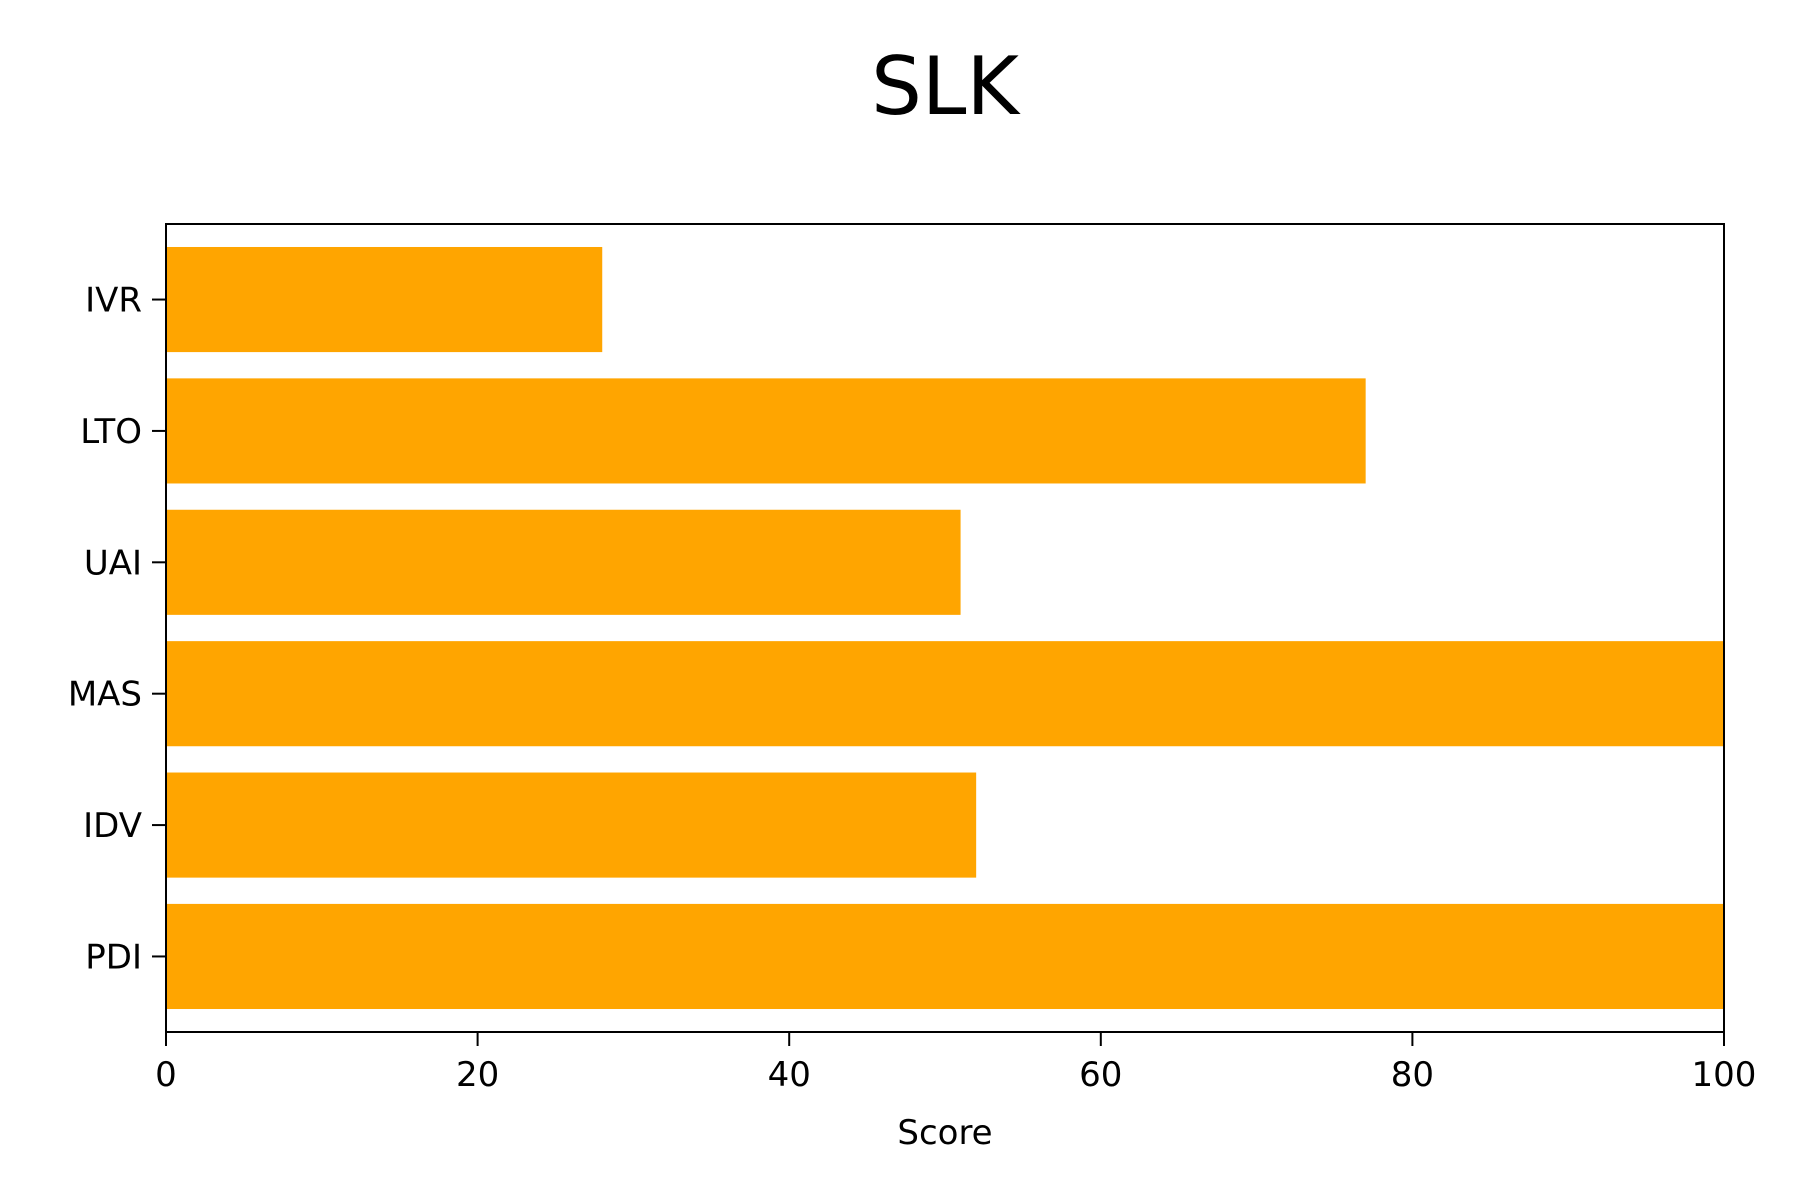 This screenshot has height=1200, width=1800. What do you see at coordinates (477, 1075) in the screenshot?
I see `x-tick-label-20: 20` at bounding box center [477, 1075].